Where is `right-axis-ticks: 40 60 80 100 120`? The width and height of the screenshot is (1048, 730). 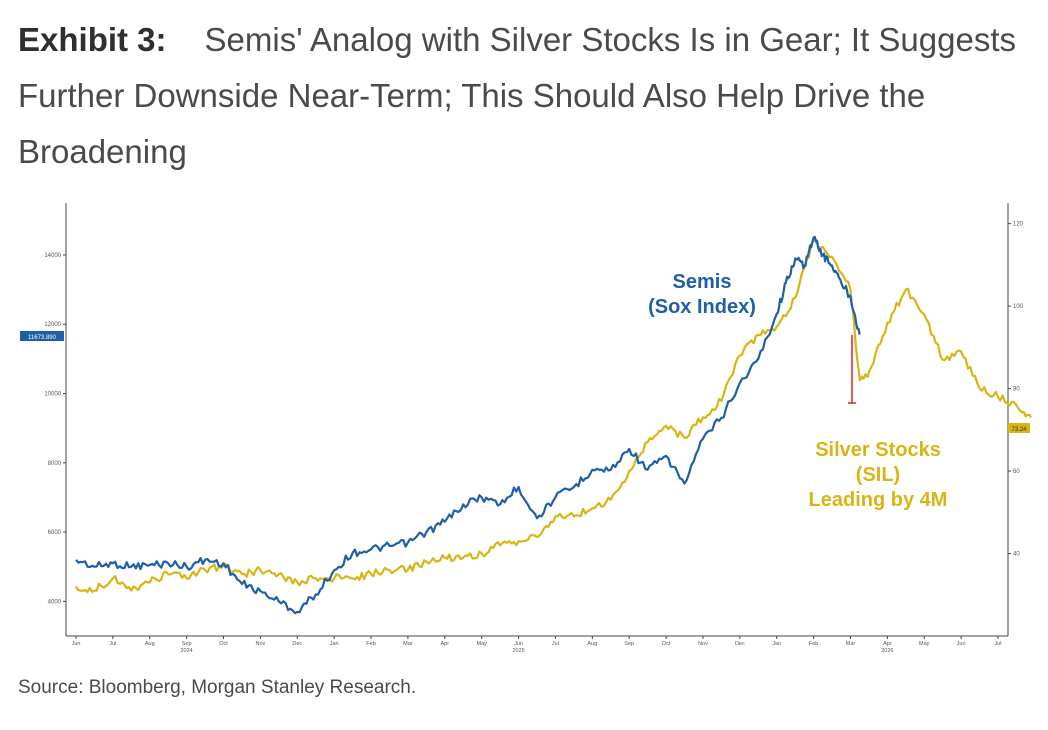
right-axis-ticks: 40 60 80 100 120 is located at coordinates (1016, 390).